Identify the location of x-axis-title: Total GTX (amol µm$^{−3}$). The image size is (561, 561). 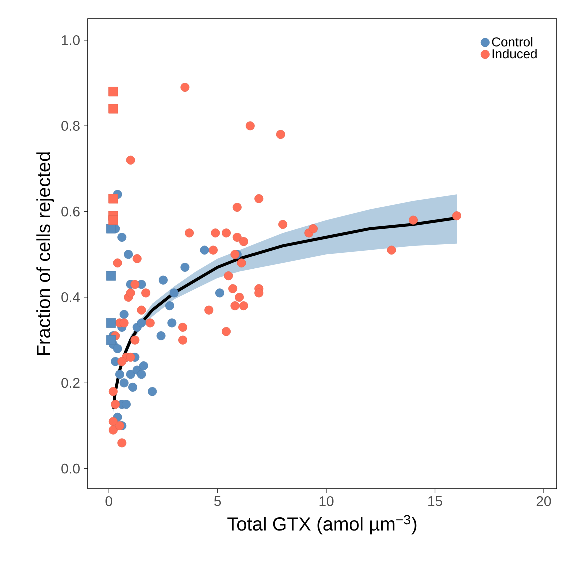
(322, 525).